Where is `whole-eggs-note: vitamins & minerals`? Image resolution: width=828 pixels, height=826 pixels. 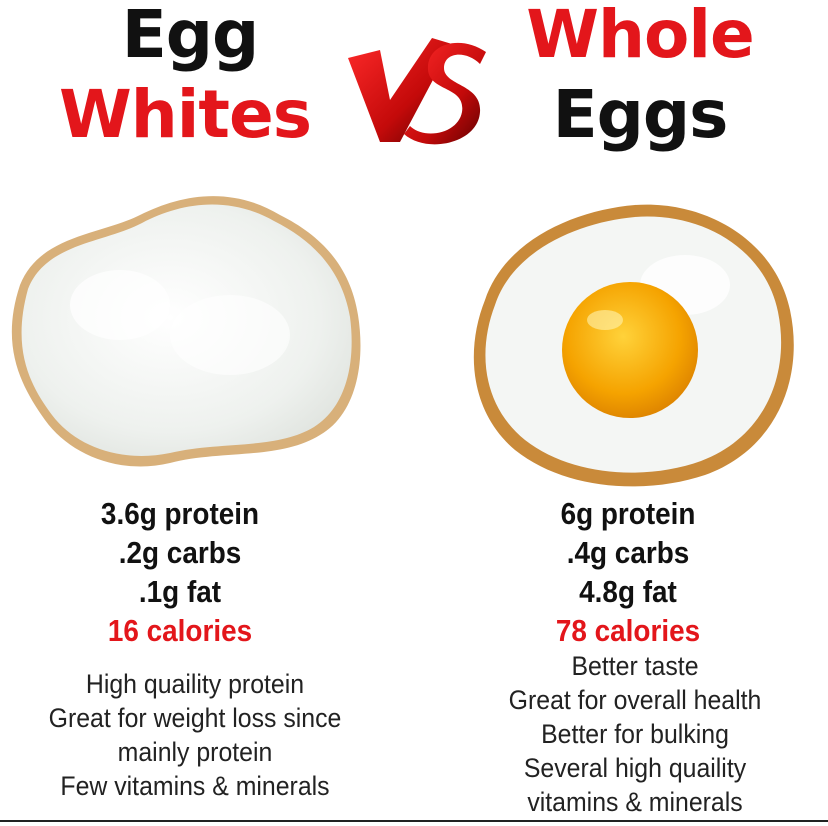
whole-eggs-note: vitamins & minerals is located at coordinates (635, 802).